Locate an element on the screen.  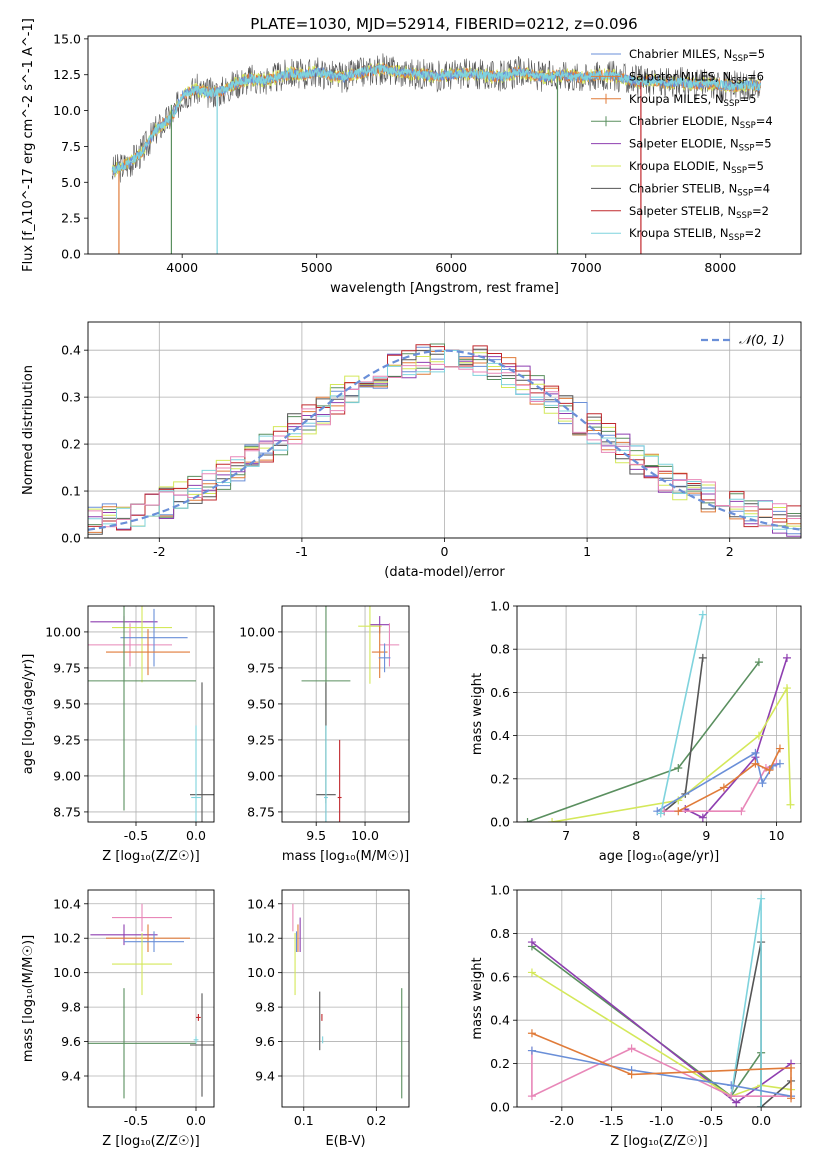
x-tick-label: -2 is located at coordinates (159, 551).